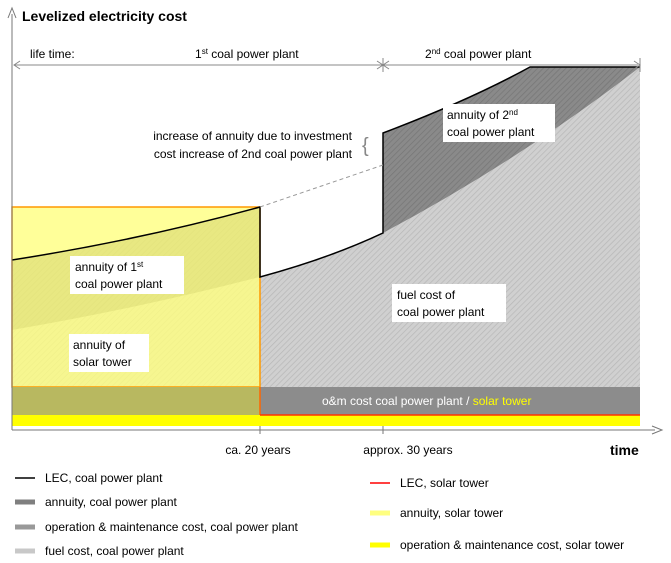  Describe the element at coordinates (444, 483) in the screenshot. I see `legend-label: LEC, solar tower` at that location.